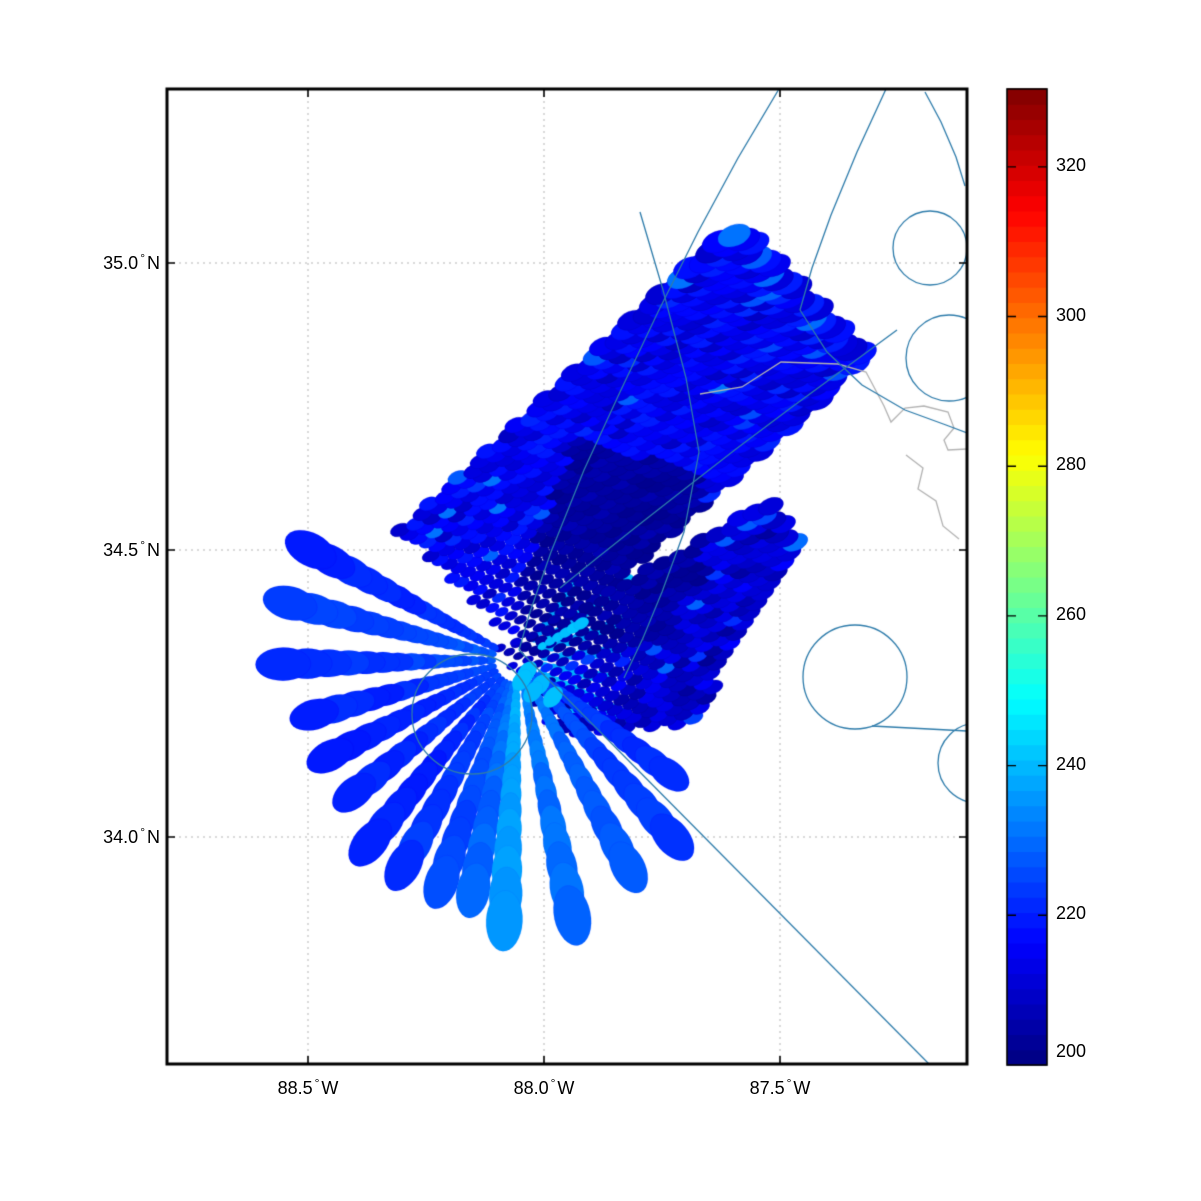 The height and width of the screenshot is (1201, 1201). What do you see at coordinates (131, 262) in the screenshot?
I see `y-tick-label: 35.0 ° N` at bounding box center [131, 262].